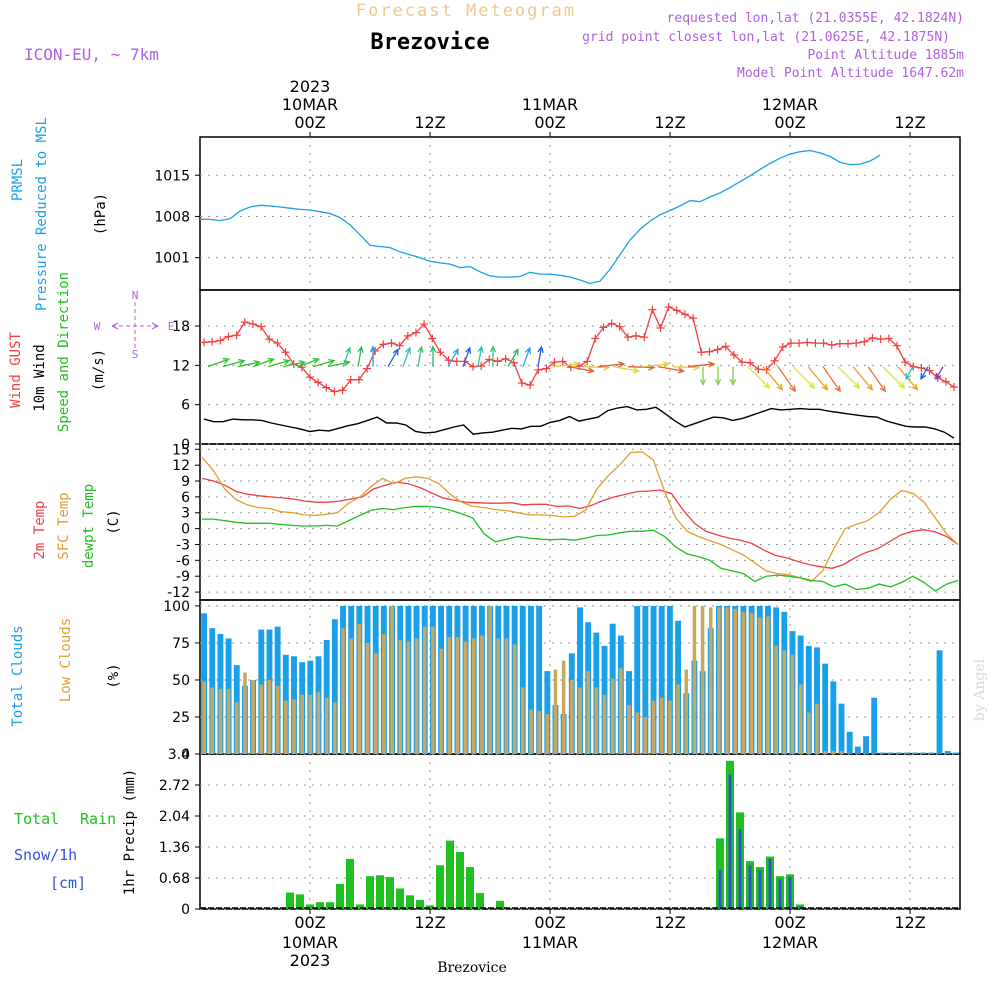 The height and width of the screenshot is (1000, 1000). What do you see at coordinates (42, 214) in the screenshot?
I see `pressure-label-2: Pressure Reduced to MSL` at bounding box center [42, 214].